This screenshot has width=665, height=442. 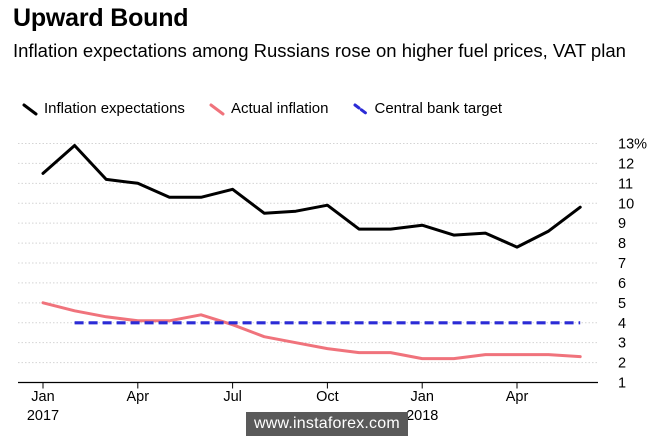 I want to click on y-tick-label: 1, so click(x=622, y=384).